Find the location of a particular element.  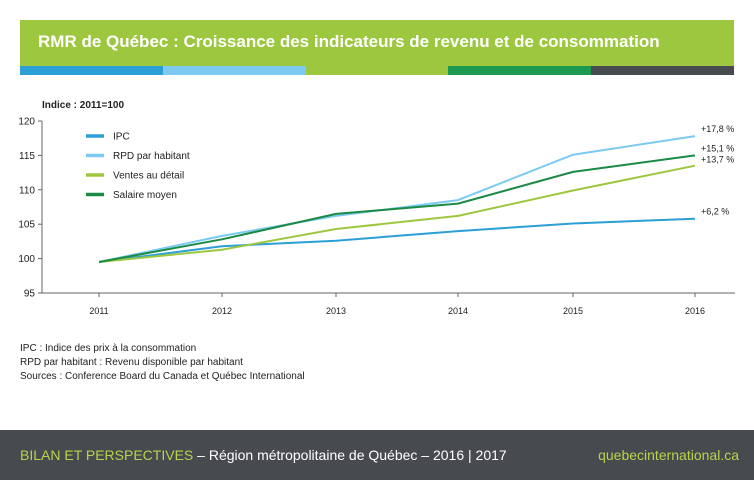

x-tick-label: 2011 is located at coordinates (98, 311).